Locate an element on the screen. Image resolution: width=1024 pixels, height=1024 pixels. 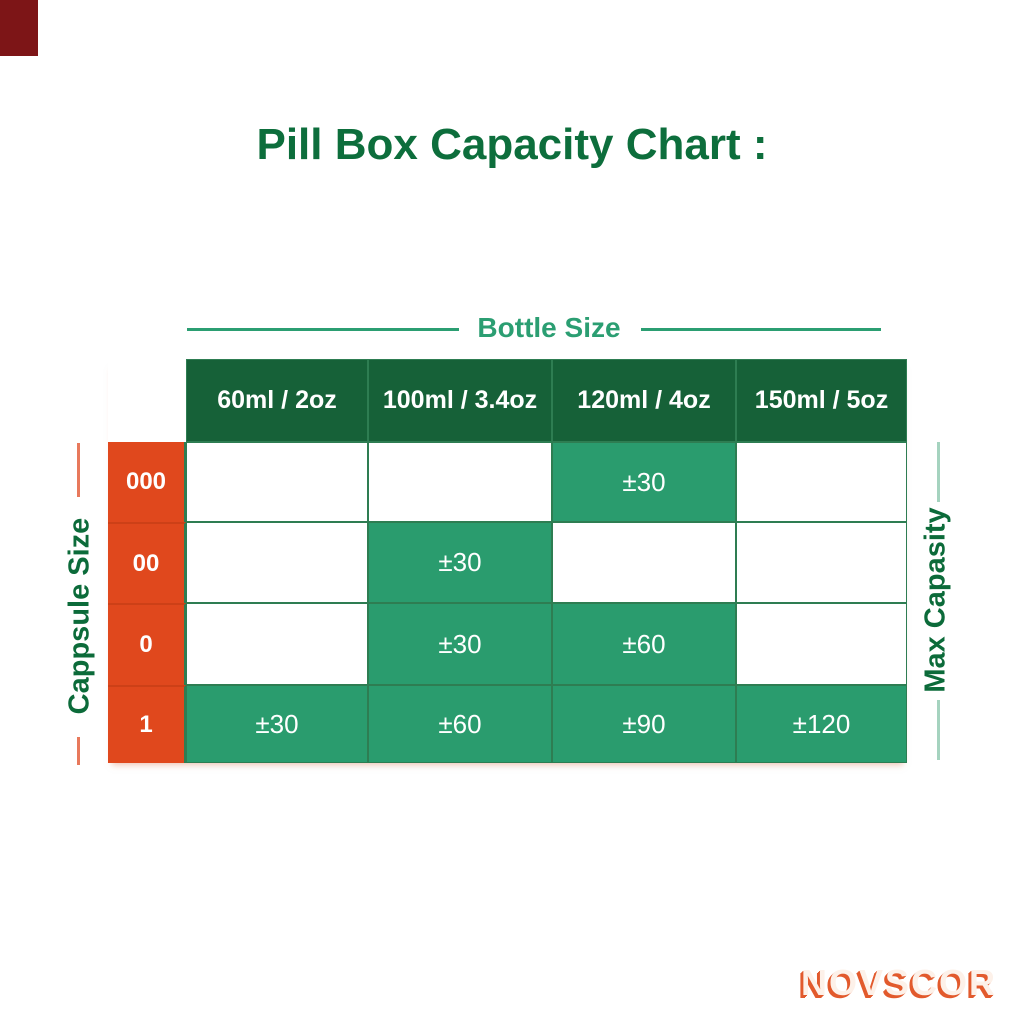
capsule-size-top-line is located at coordinates (78, 470).